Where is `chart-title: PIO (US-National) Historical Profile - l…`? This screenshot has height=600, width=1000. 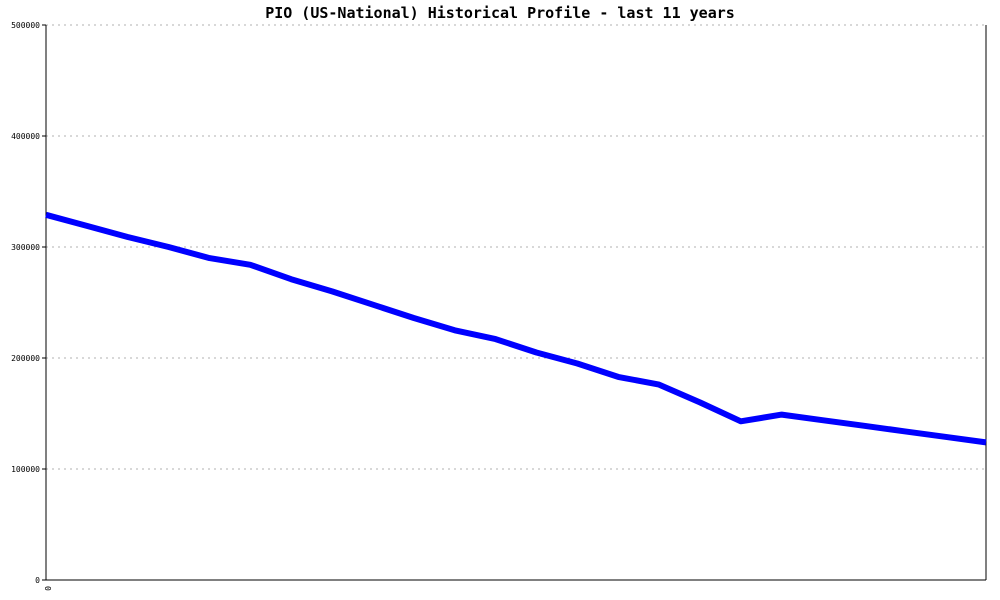 chart-title: PIO (US-National) Historical Profile - l… is located at coordinates (500, 13).